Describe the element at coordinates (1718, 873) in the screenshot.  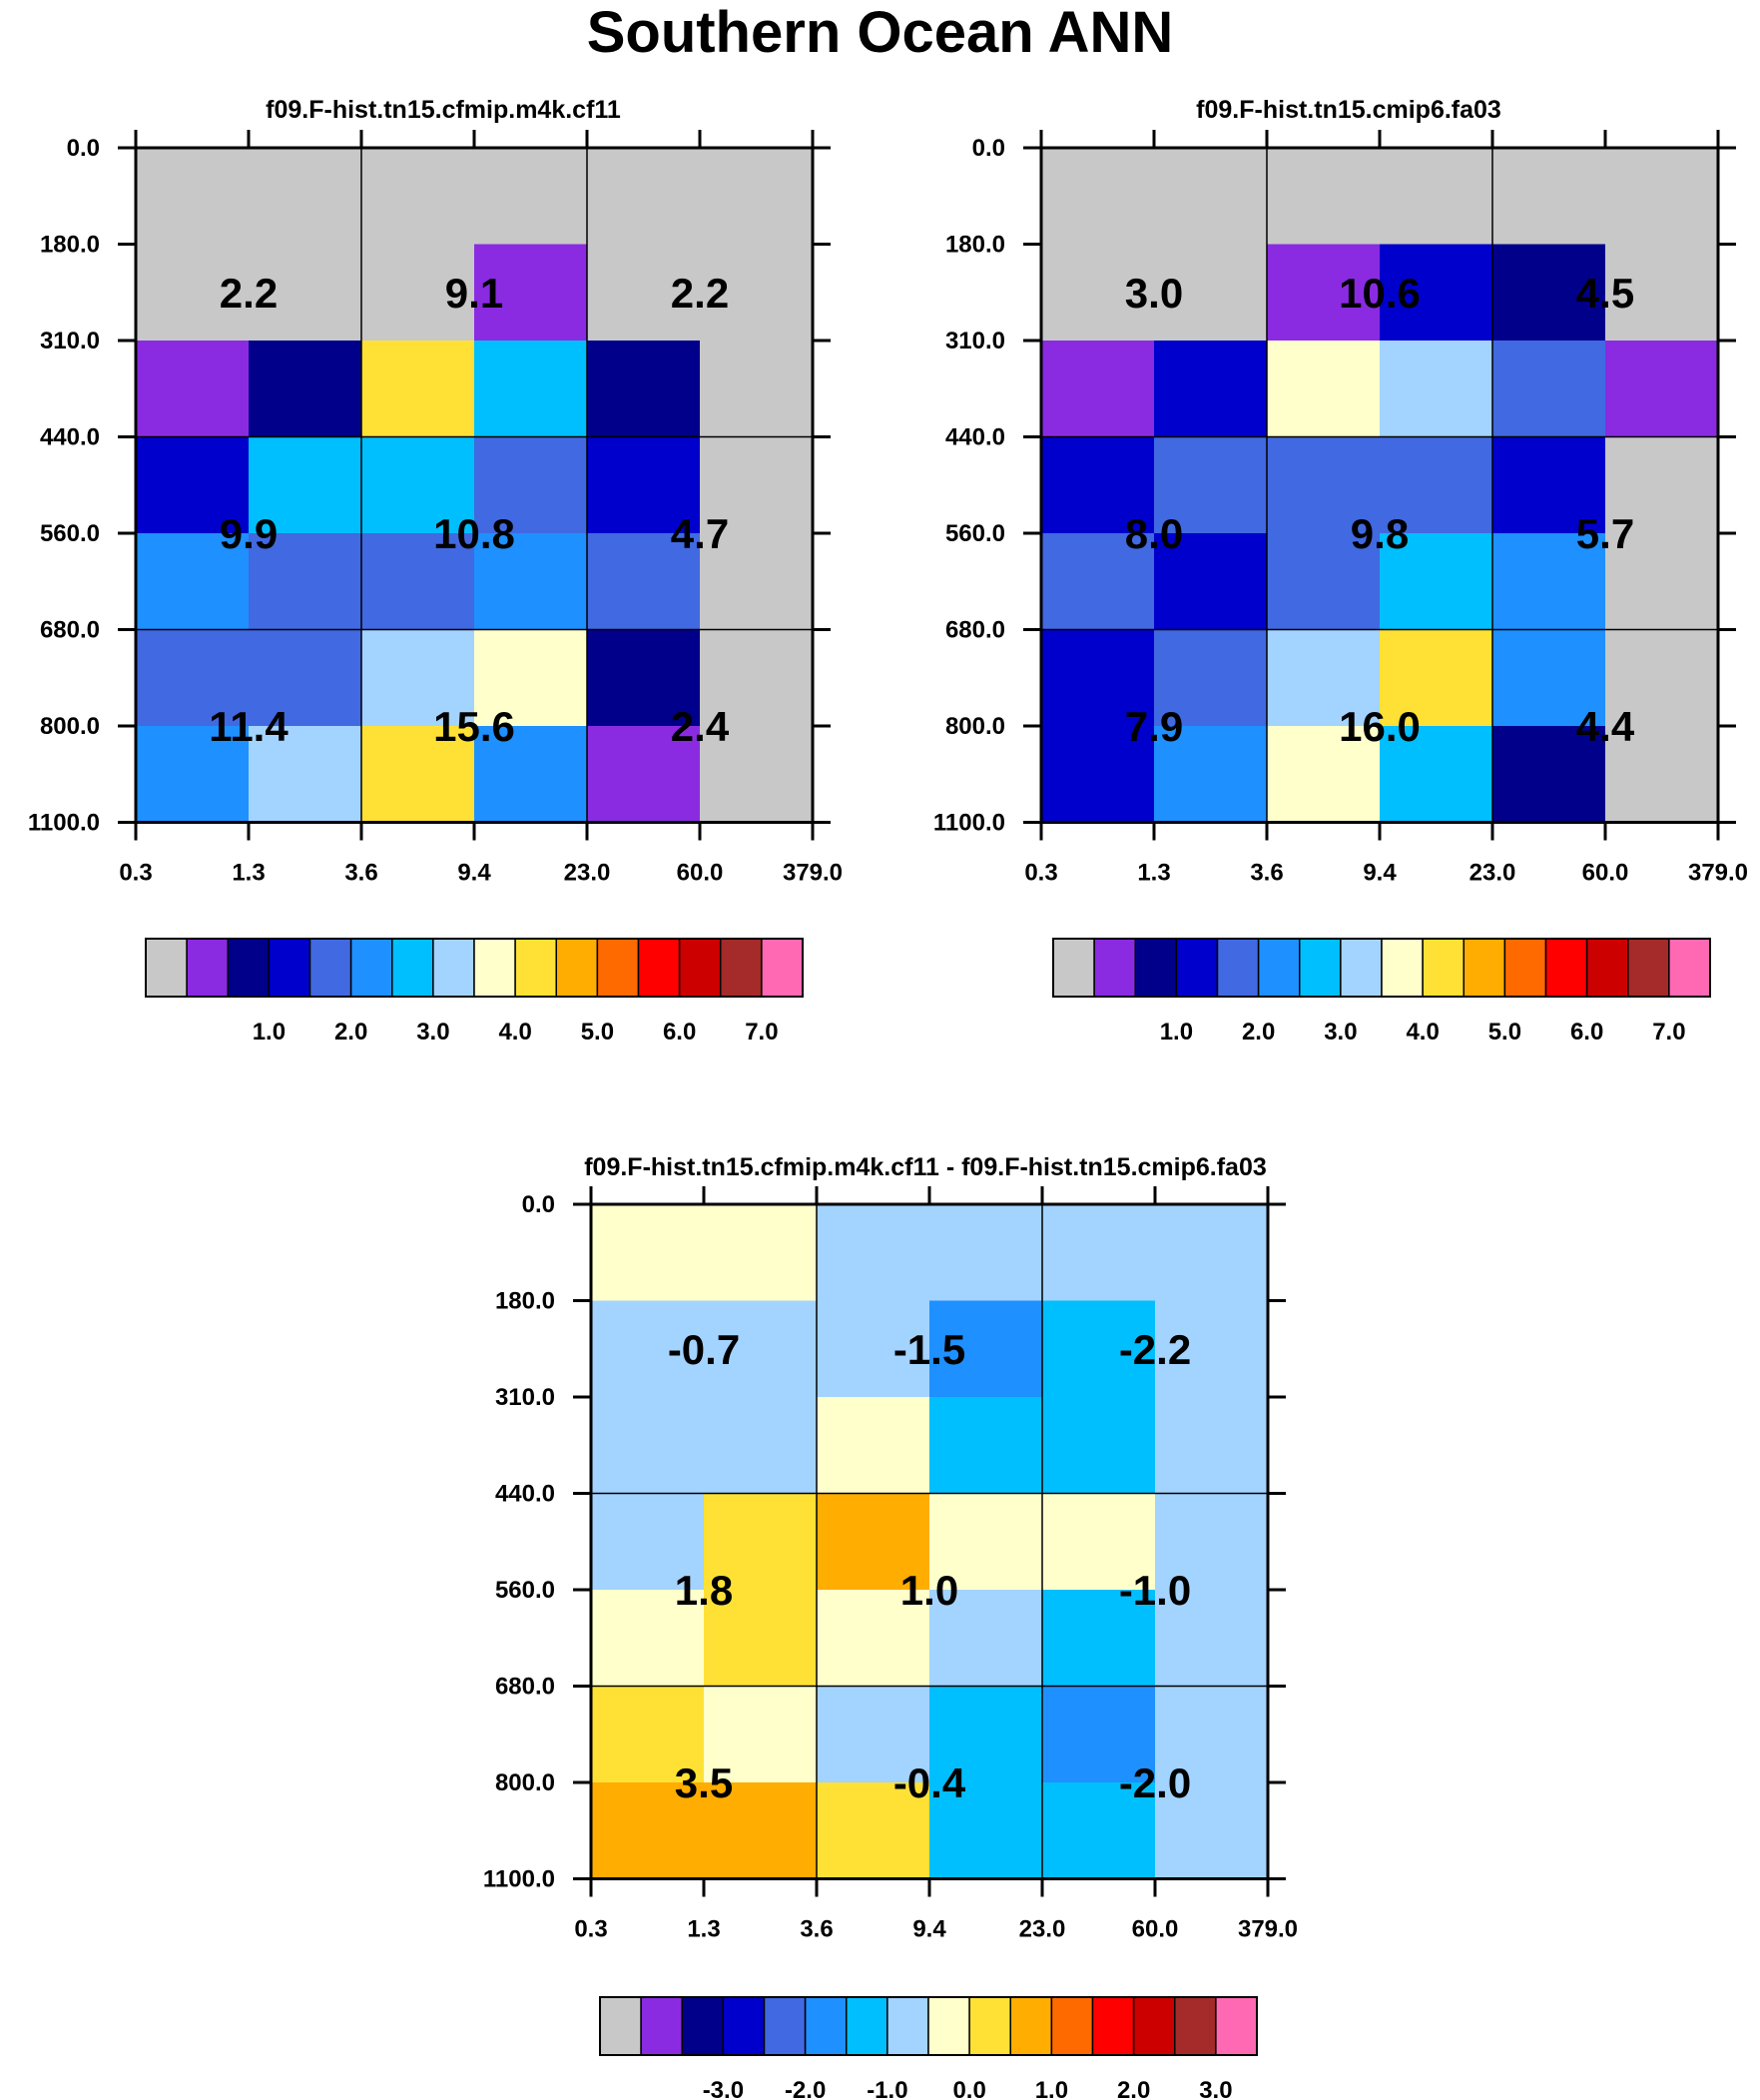
I see `panel-2-x-tick-label: 379.0` at that location.